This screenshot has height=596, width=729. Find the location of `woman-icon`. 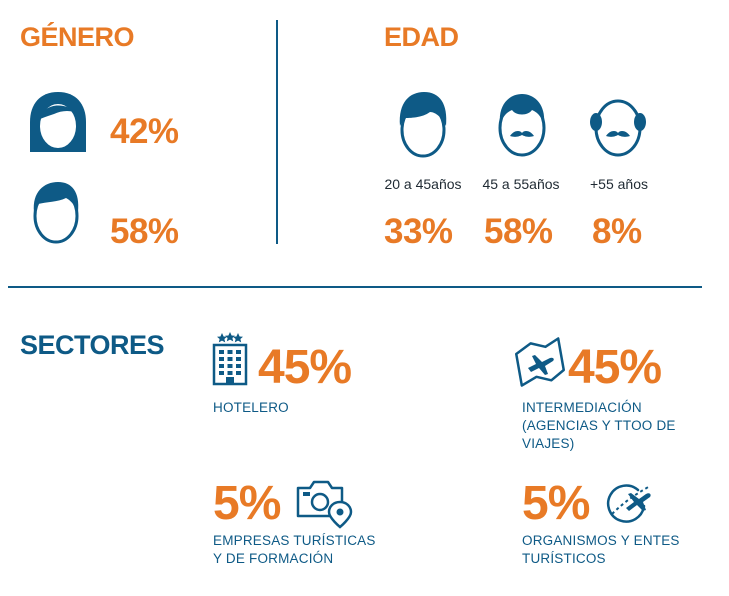

woman-icon is located at coordinates (58, 122).